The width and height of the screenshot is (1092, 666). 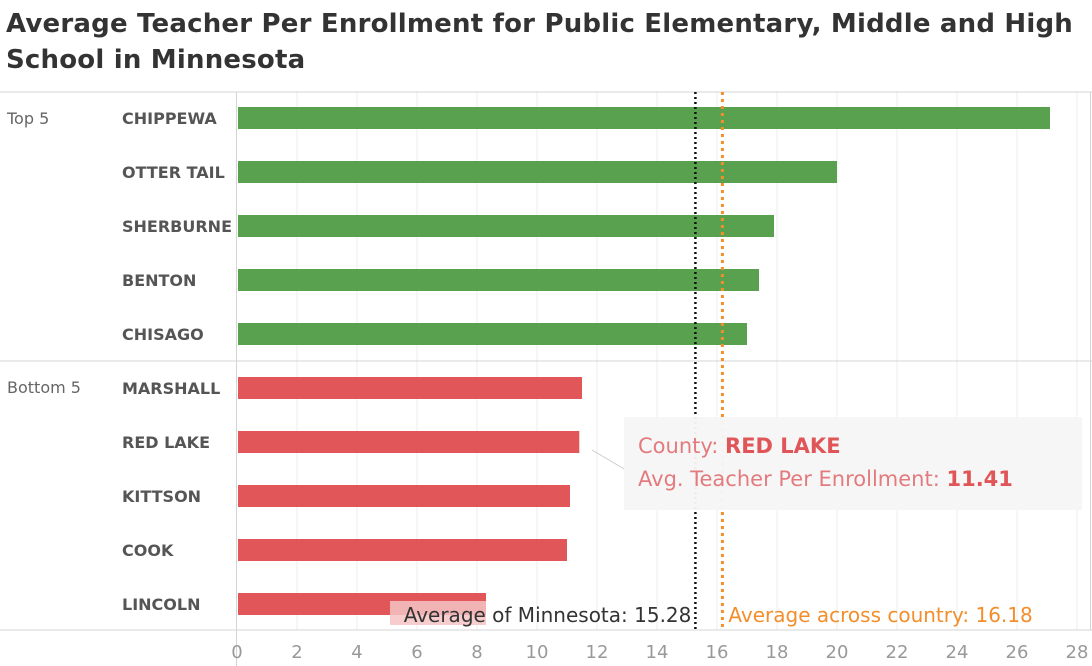 I want to click on tooltip-connector, so click(x=609, y=460).